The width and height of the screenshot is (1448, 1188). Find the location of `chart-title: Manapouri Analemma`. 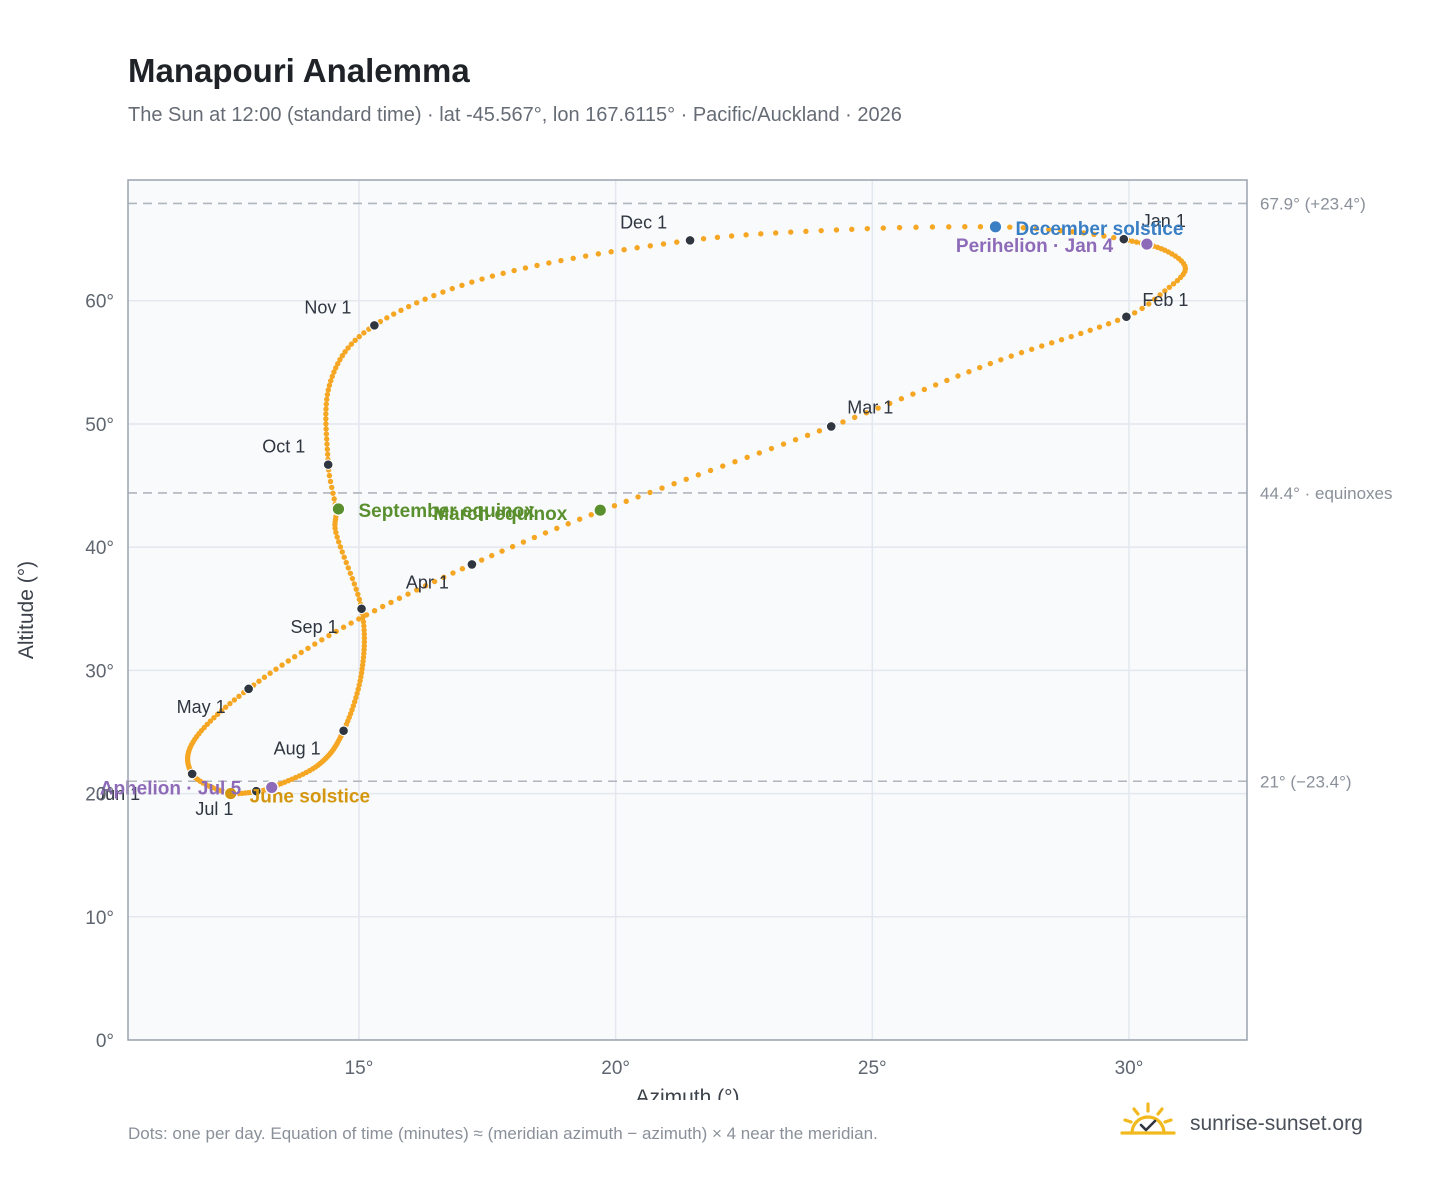

chart-title: Manapouri Analemma is located at coordinates (299, 70).